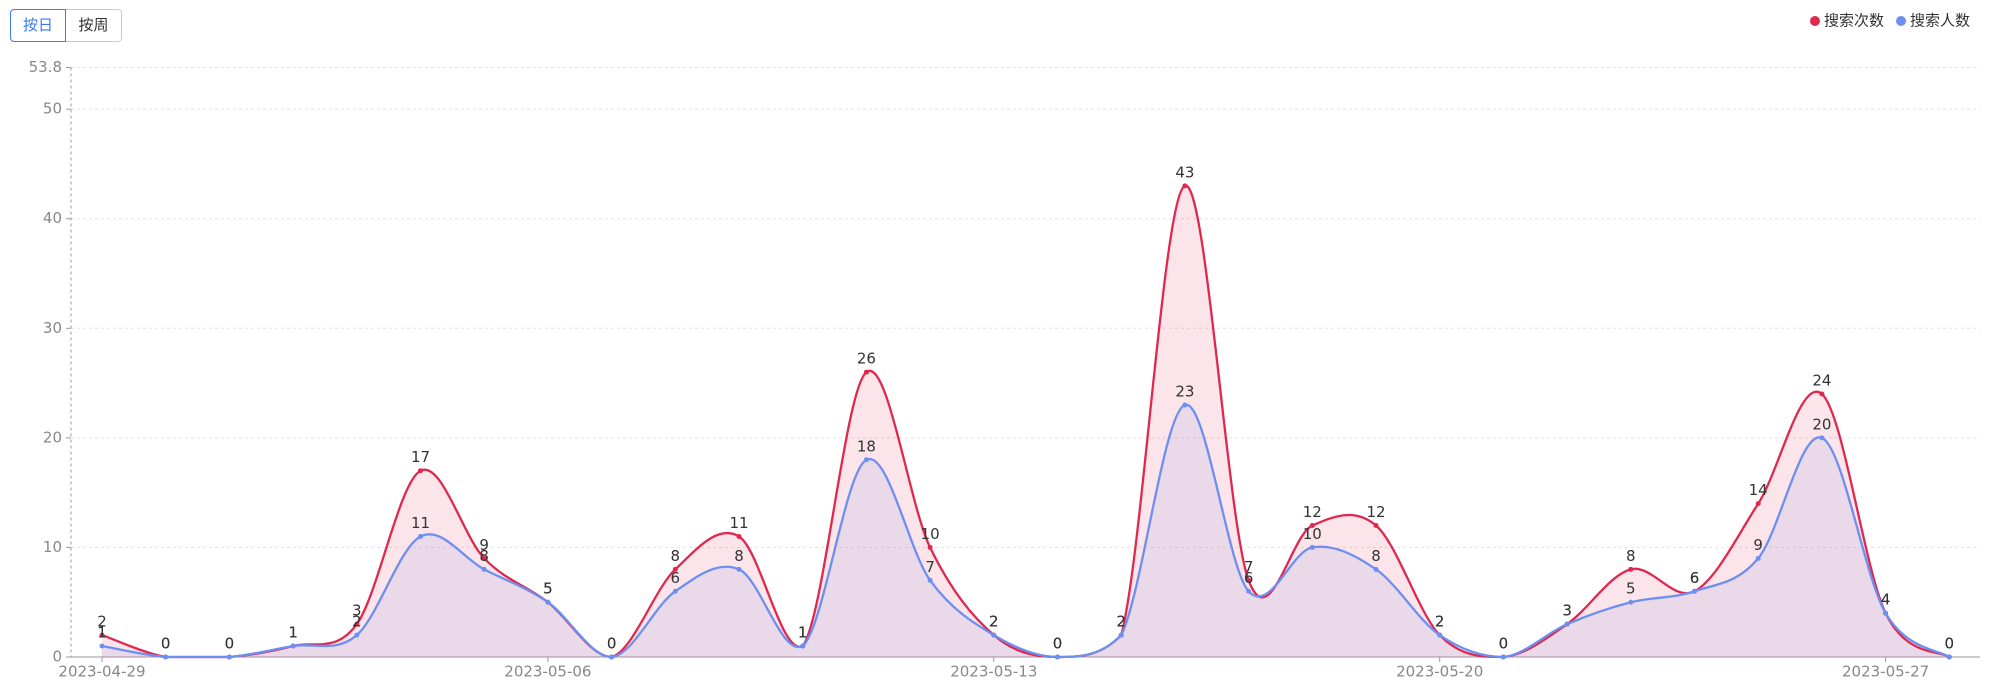 The width and height of the screenshot is (1997, 696). I want to click on data-label: 11, so click(738, 523).